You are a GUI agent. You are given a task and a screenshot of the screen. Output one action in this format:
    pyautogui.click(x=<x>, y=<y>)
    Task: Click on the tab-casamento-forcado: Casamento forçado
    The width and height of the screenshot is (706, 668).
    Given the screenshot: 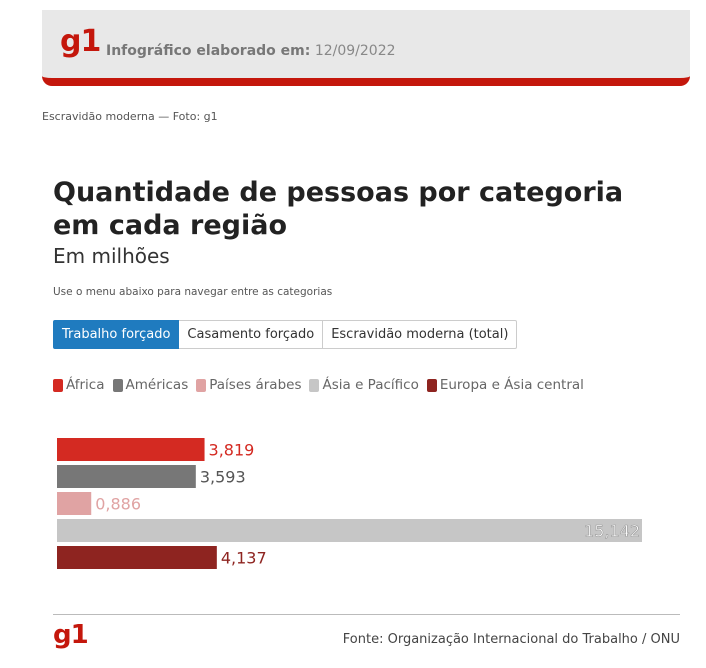 What is the action you would take?
    pyautogui.click(x=251, y=334)
    